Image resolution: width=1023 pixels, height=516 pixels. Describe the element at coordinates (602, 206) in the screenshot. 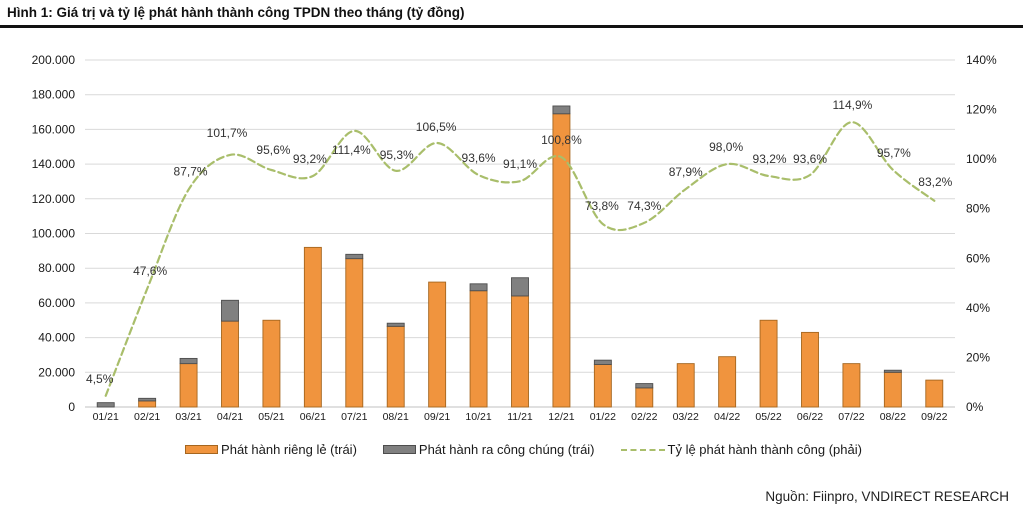

I see `rate-point-label: 73,8%` at that location.